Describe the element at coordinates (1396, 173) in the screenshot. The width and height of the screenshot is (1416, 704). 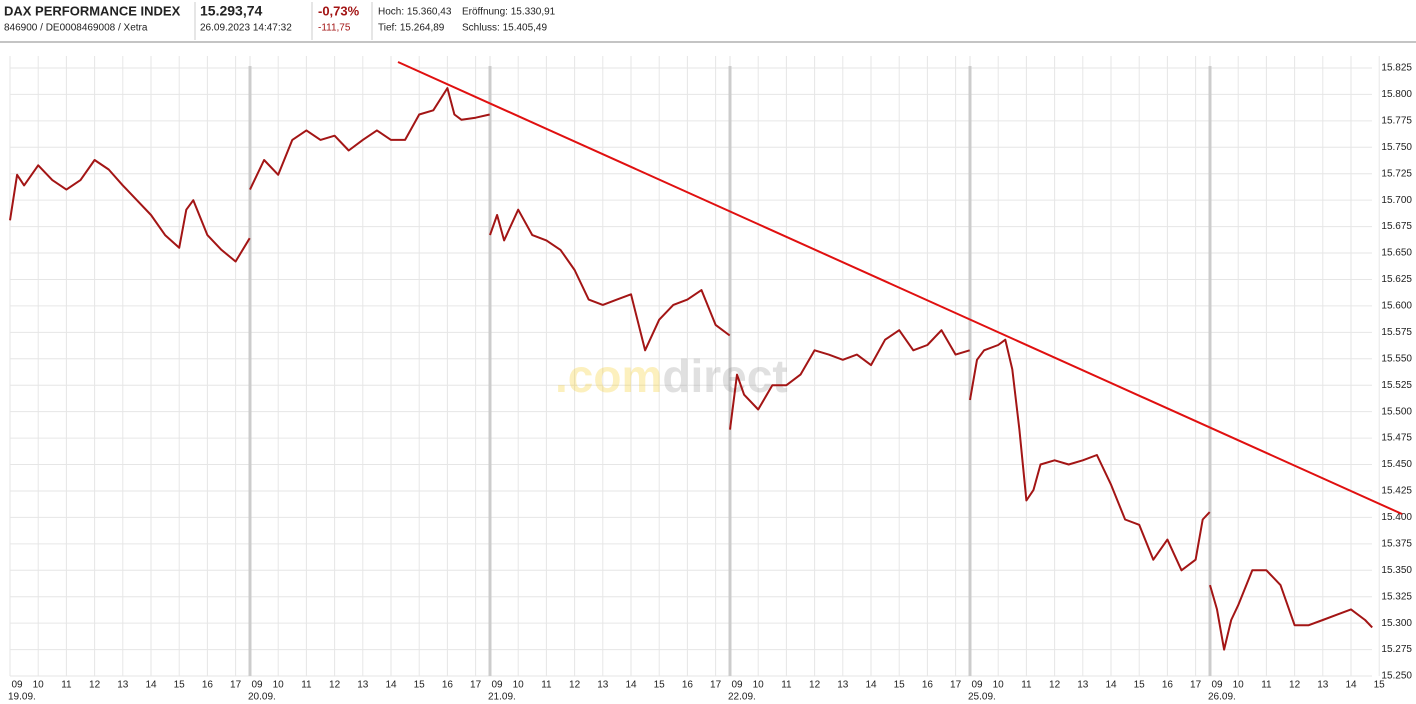
I see `y-tick-label: 15.725` at that location.